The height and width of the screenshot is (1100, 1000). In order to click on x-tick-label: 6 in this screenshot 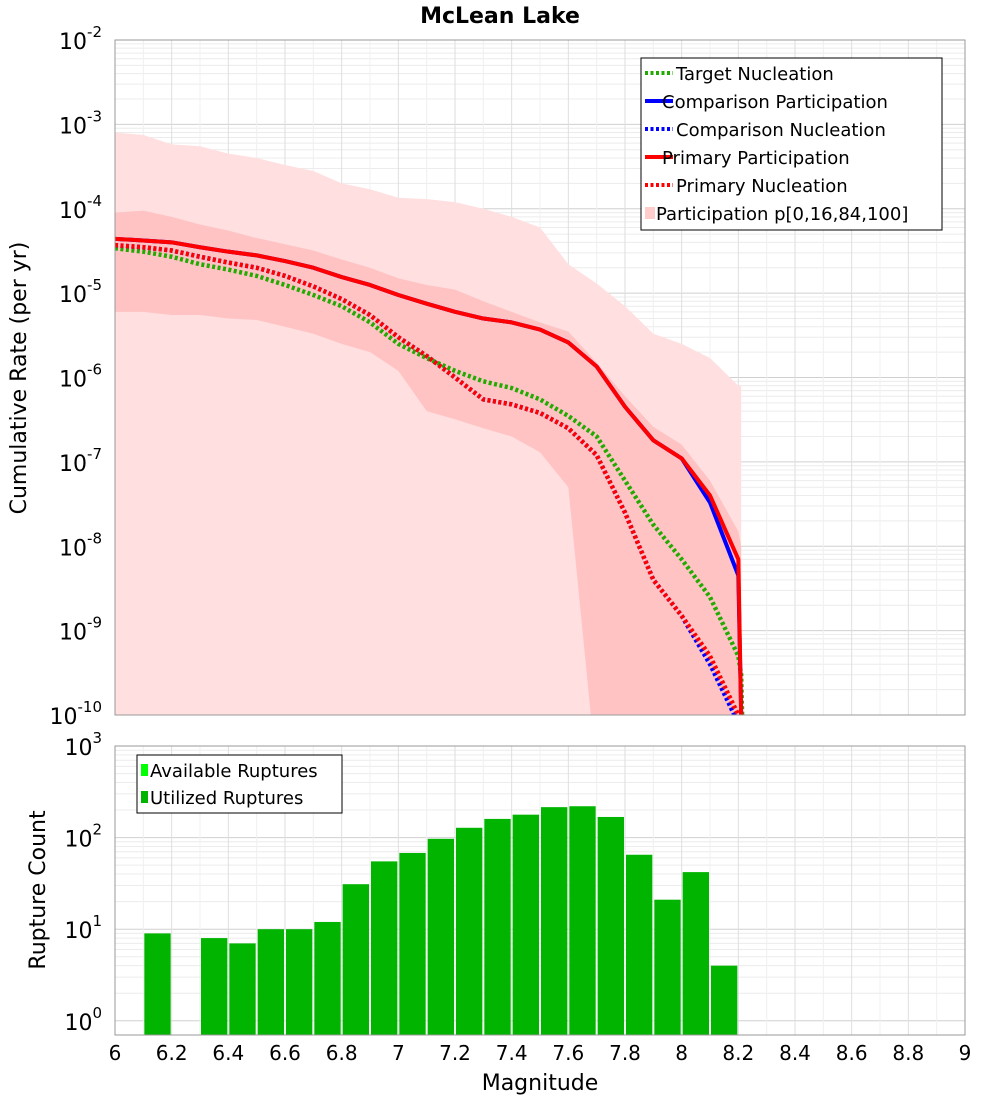, I will do `click(115, 1053)`.